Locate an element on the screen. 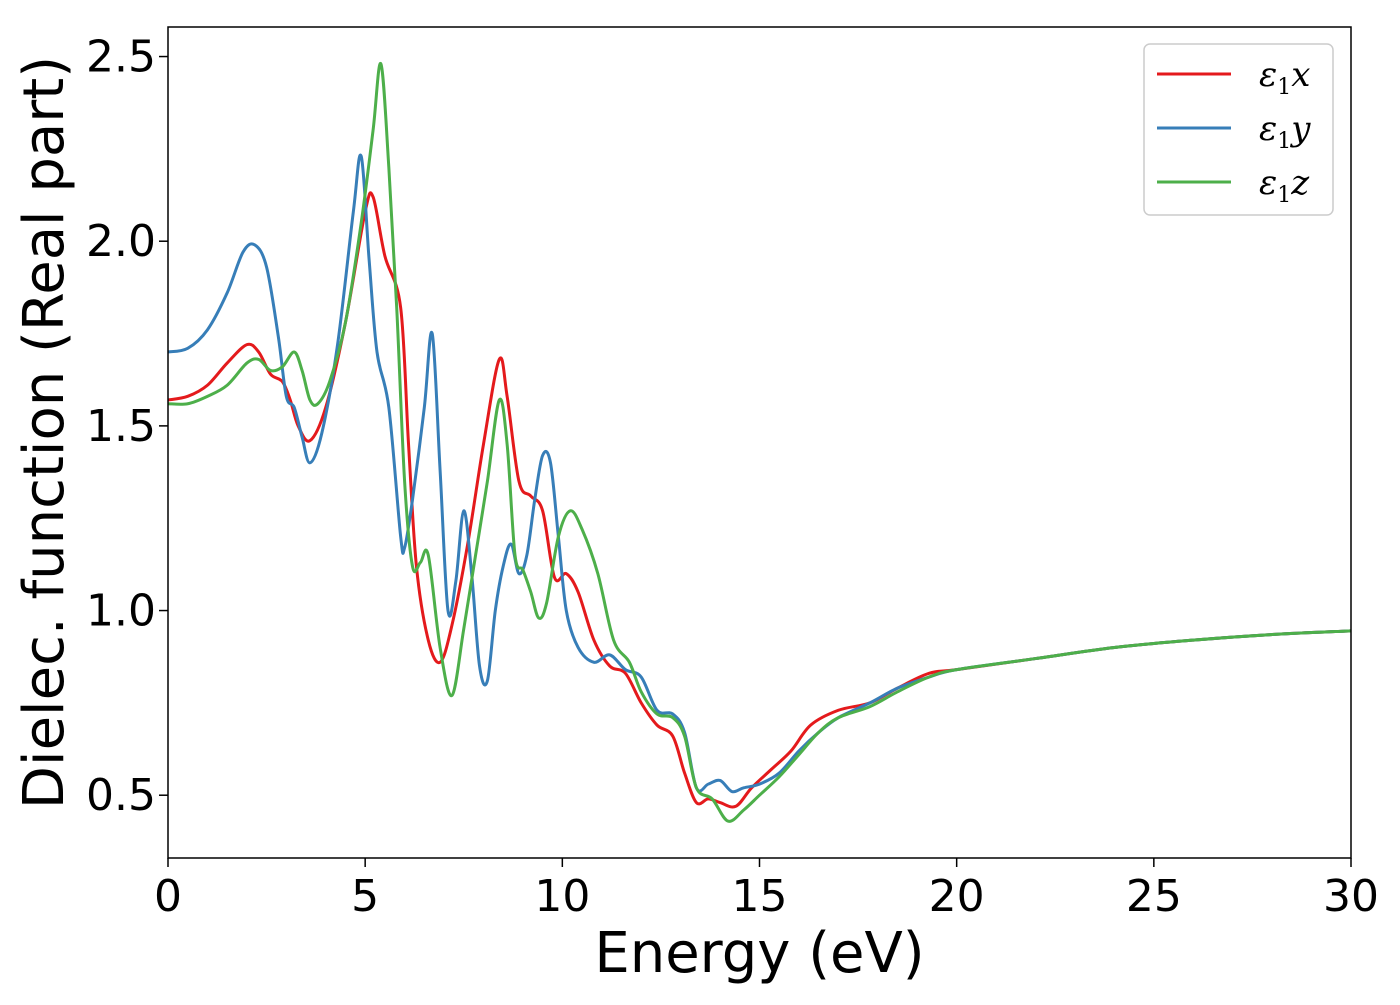 This screenshot has width=1400, height=1005. y-axis-ticks: 0.5 1.0 1.5 2.0 2.5 is located at coordinates (127, 426).